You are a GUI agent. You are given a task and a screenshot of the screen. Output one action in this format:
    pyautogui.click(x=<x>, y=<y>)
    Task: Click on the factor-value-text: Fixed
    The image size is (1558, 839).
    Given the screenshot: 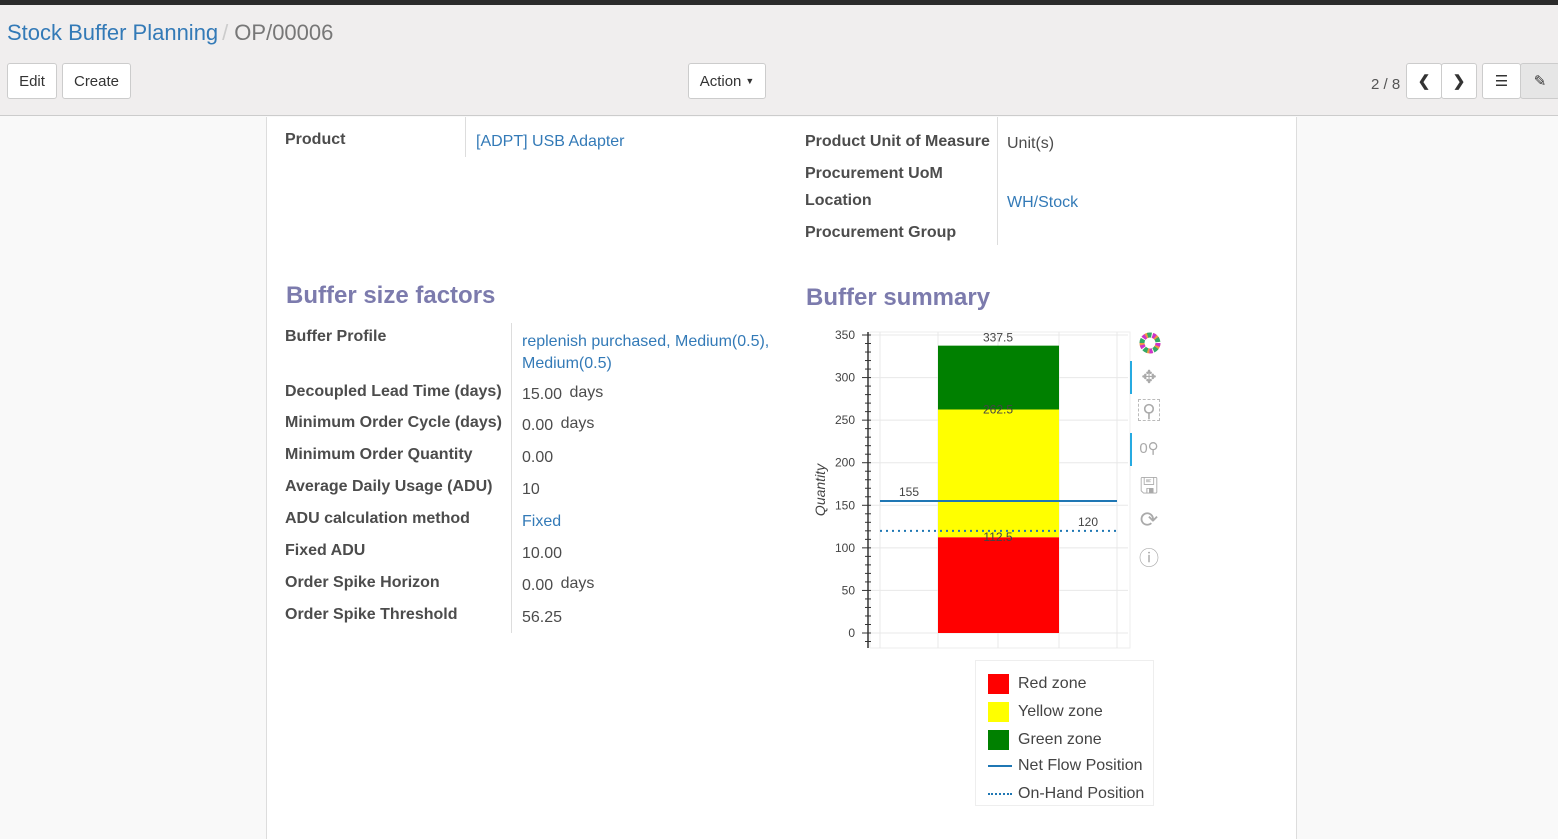 What is the action you would take?
    pyautogui.click(x=542, y=521)
    